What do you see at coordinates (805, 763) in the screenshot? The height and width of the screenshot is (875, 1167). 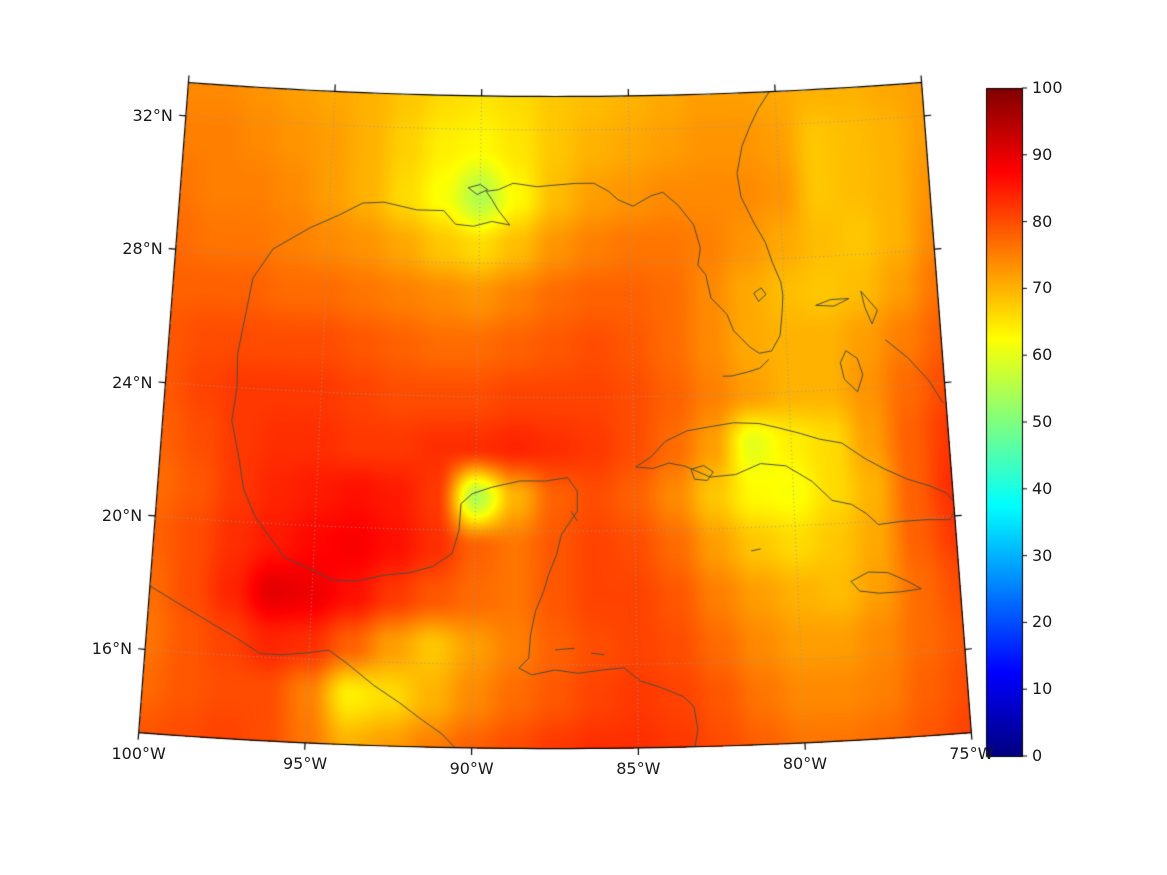 I see `lon-tick-label: 80°W` at bounding box center [805, 763].